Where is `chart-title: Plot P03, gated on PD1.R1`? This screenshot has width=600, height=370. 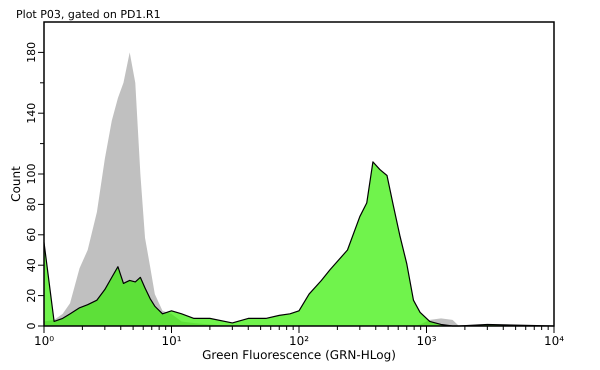 chart-title: Plot P03, gated on PD1.R1 is located at coordinates (88, 14).